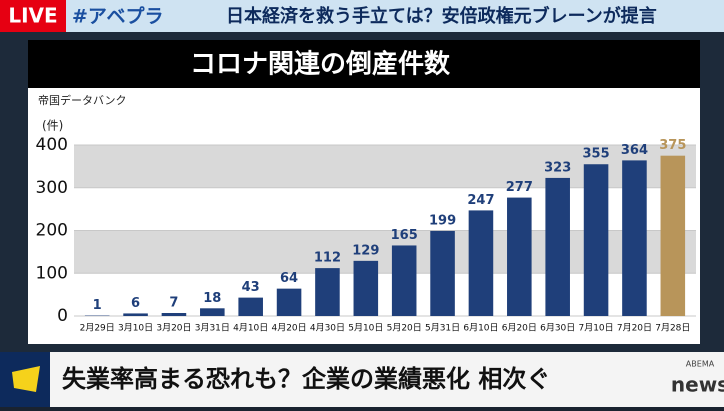  I want to click on y-axis-label: (件), so click(52, 126).